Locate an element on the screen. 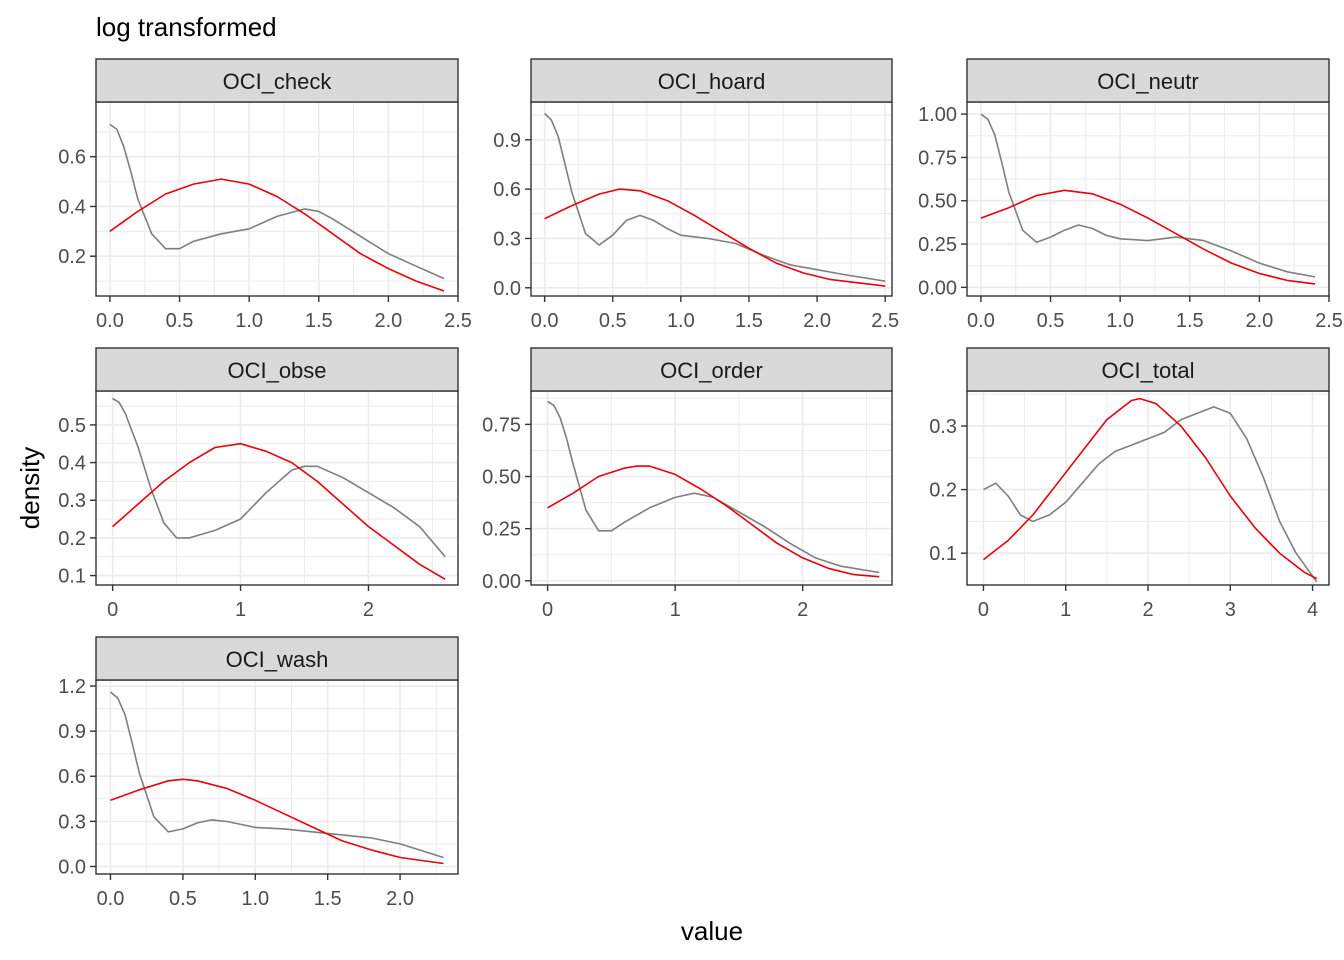  facet-panel: OCI_total 0 1 2 3 4 0.1 0.2 0.3 is located at coordinates (1129, 484).